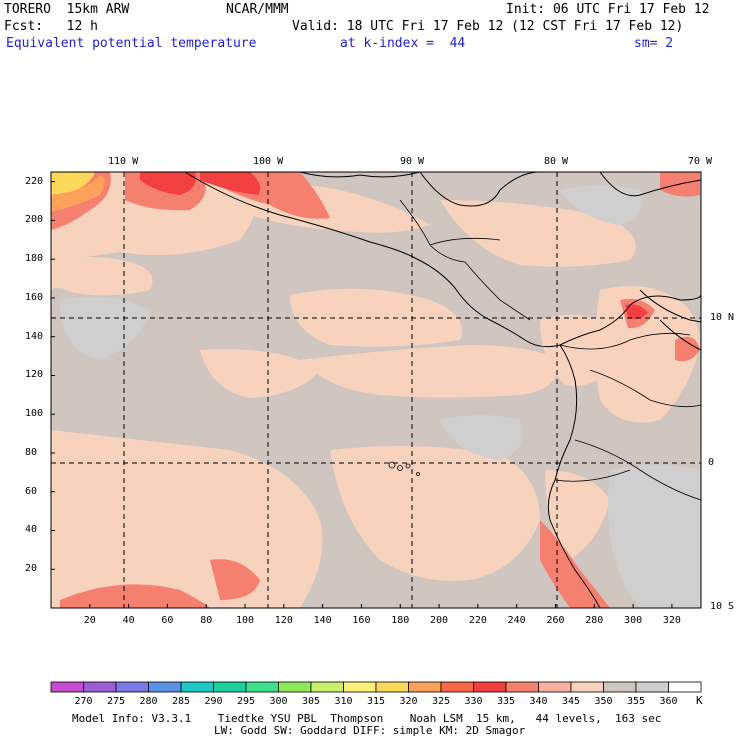 This screenshot has width=740, height=740. What do you see at coordinates (246, 701) in the screenshot?
I see `colorbar-level-label: 295` at bounding box center [246, 701].